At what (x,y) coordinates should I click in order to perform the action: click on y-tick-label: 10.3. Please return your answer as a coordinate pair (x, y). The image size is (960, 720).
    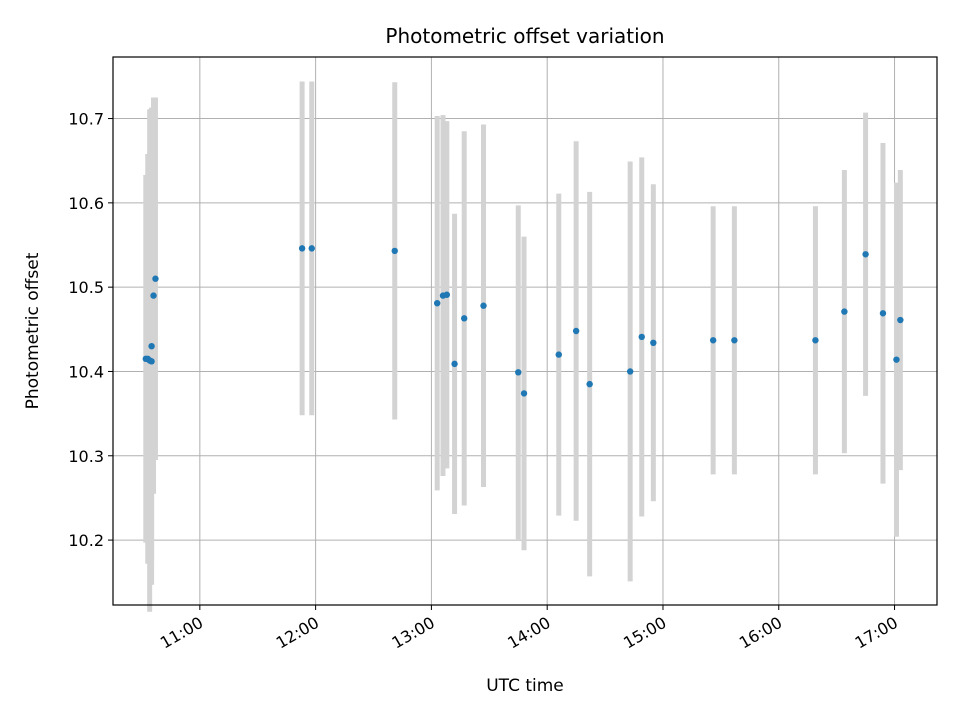
    Looking at the image, I should click on (86, 456).